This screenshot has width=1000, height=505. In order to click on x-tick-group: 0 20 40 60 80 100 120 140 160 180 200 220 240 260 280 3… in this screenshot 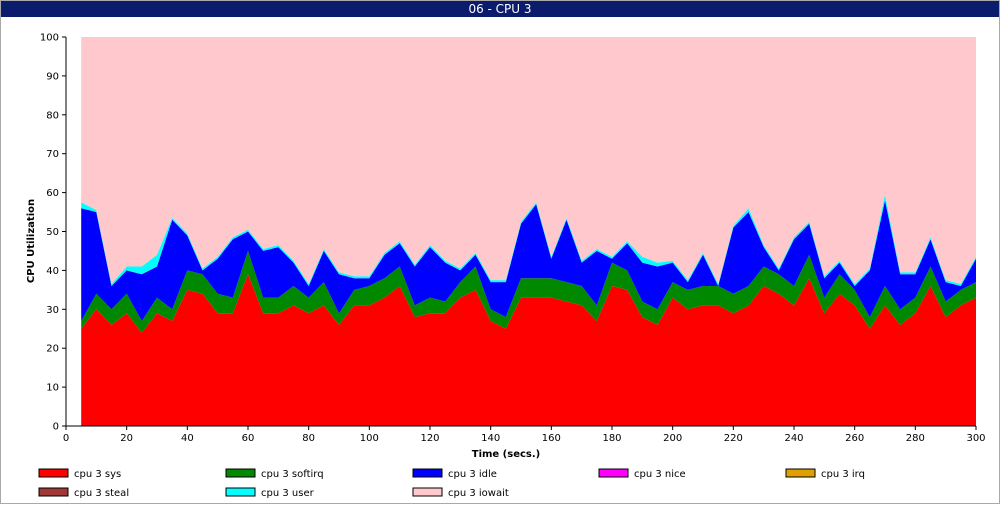, I will do `click(524, 435)`.